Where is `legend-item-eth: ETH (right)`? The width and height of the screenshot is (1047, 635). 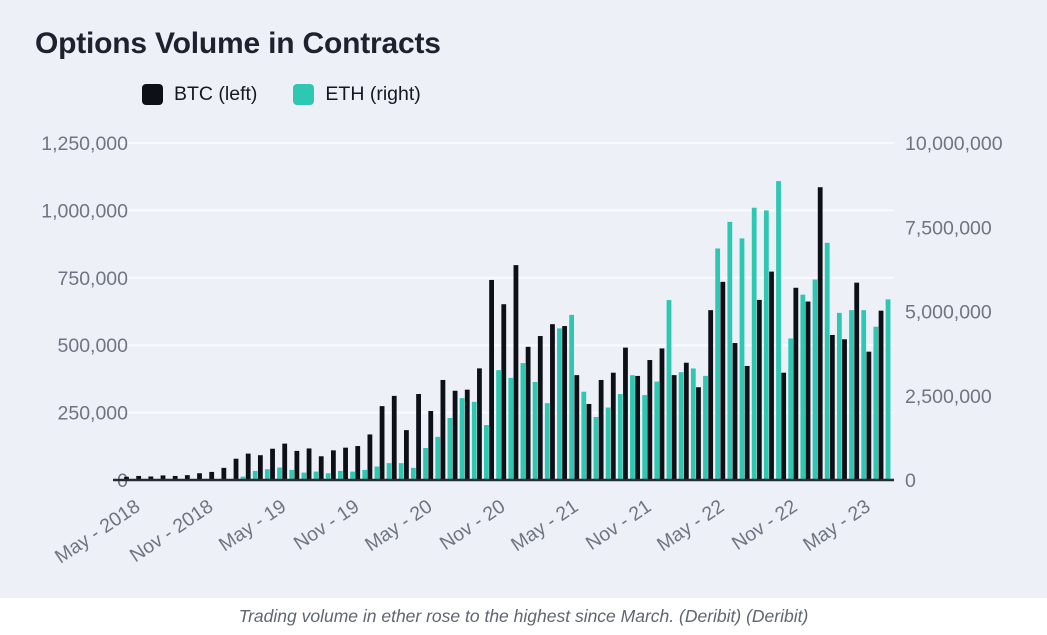 legend-item-eth: ETH (right) is located at coordinates (357, 94).